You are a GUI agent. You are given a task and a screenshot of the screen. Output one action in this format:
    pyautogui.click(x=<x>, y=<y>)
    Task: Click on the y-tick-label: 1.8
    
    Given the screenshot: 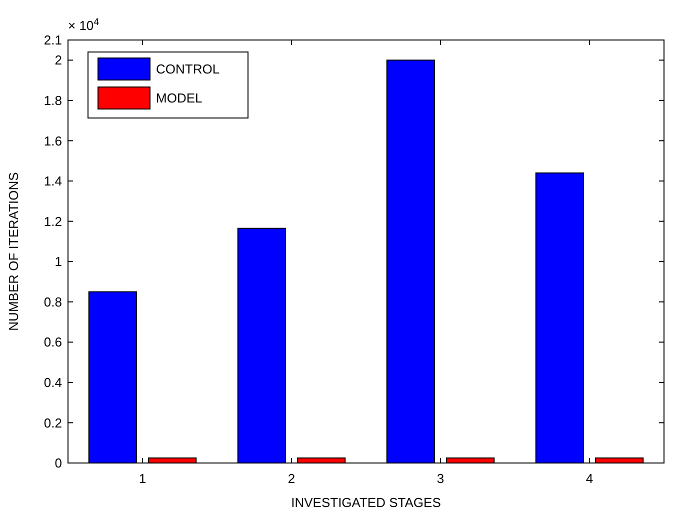 What is the action you would take?
    pyautogui.click(x=53, y=100)
    